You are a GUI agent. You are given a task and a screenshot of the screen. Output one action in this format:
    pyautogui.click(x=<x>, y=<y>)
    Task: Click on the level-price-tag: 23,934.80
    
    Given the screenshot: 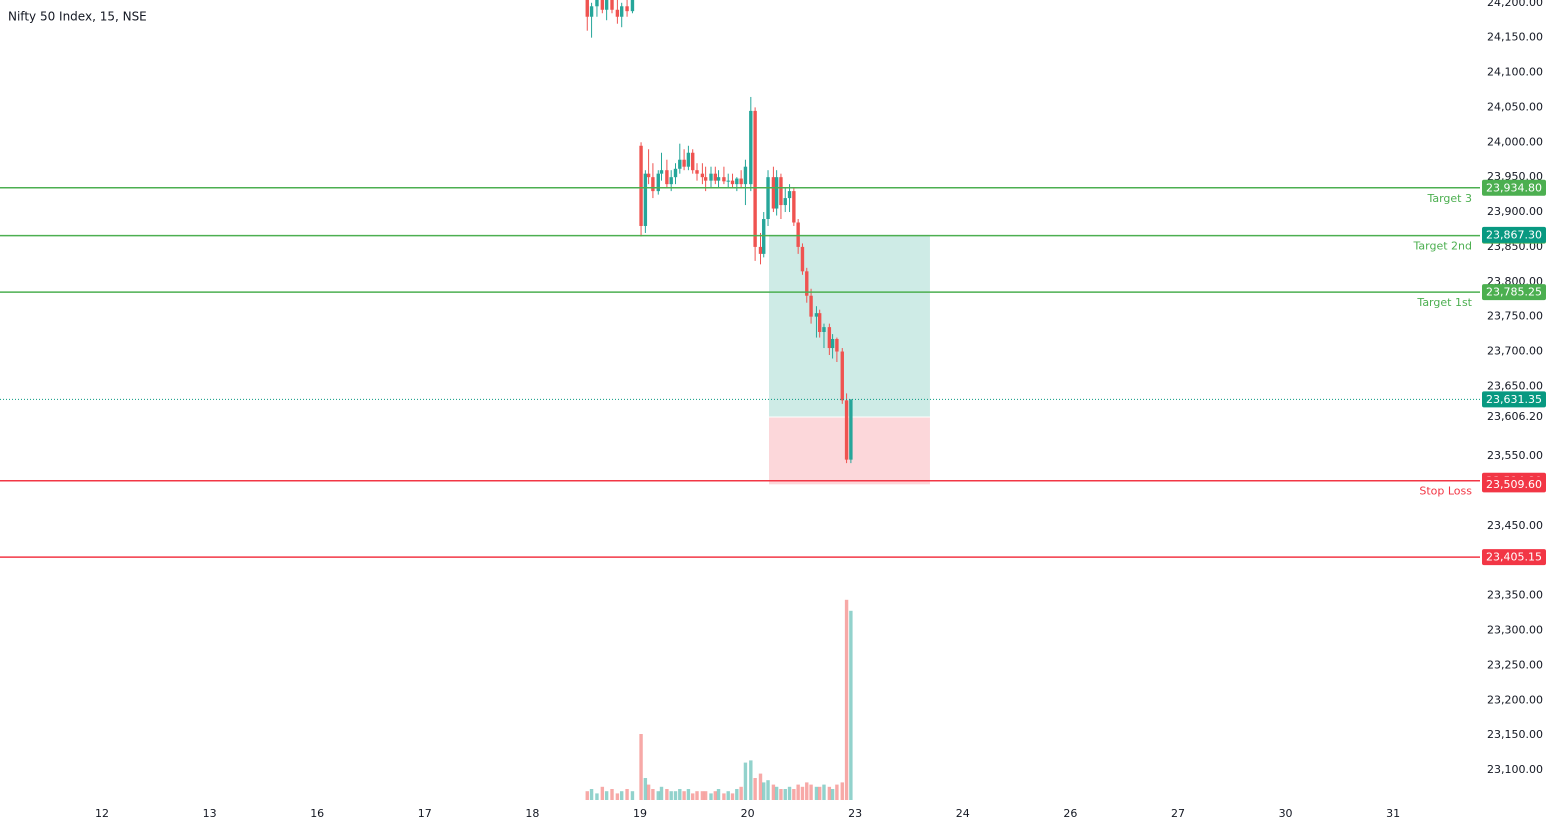 What is the action you would take?
    pyautogui.click(x=1514, y=187)
    